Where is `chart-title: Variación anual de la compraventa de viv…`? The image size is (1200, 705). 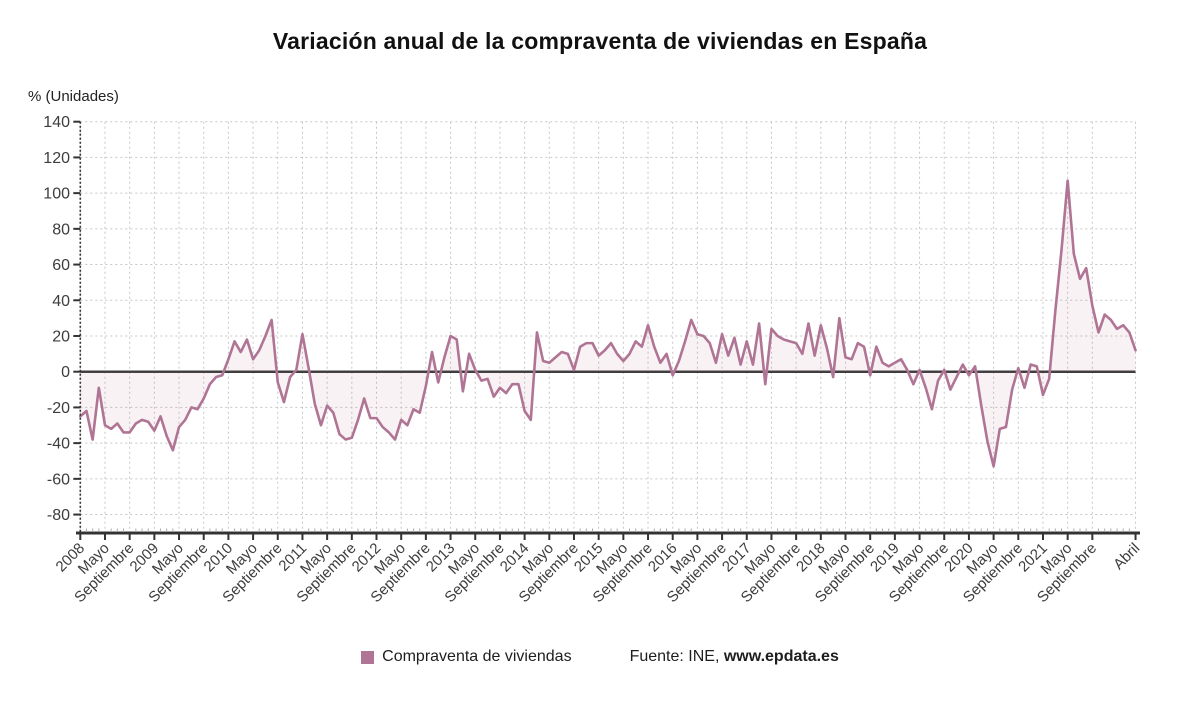
chart-title: Variación anual de la compraventa de viv… is located at coordinates (600, 41).